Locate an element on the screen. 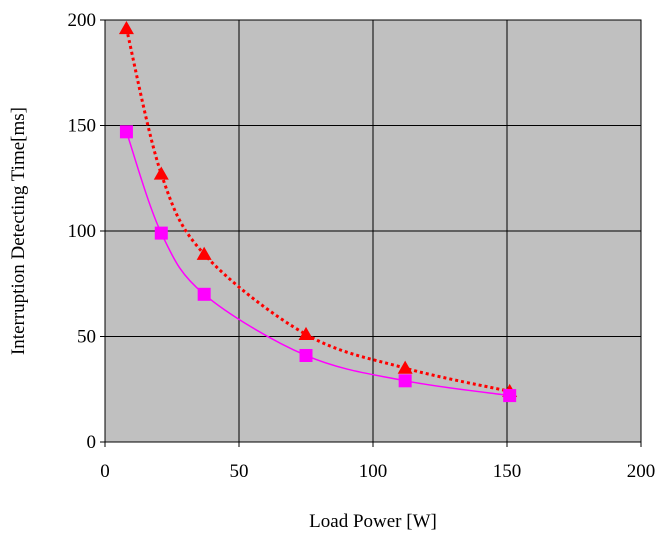 The height and width of the screenshot is (539, 664). y-tick-label: 0 is located at coordinates (92, 442).